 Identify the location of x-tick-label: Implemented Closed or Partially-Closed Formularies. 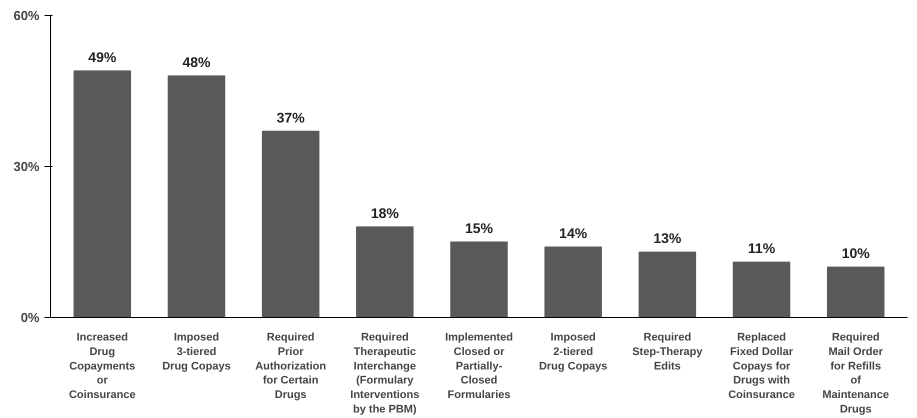
(479, 367).